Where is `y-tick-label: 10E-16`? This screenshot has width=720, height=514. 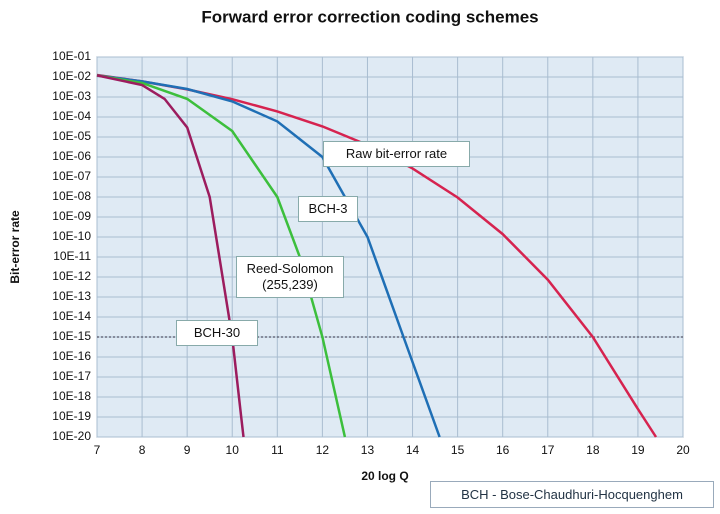 y-tick-label: 10E-16 is located at coordinates (71, 356).